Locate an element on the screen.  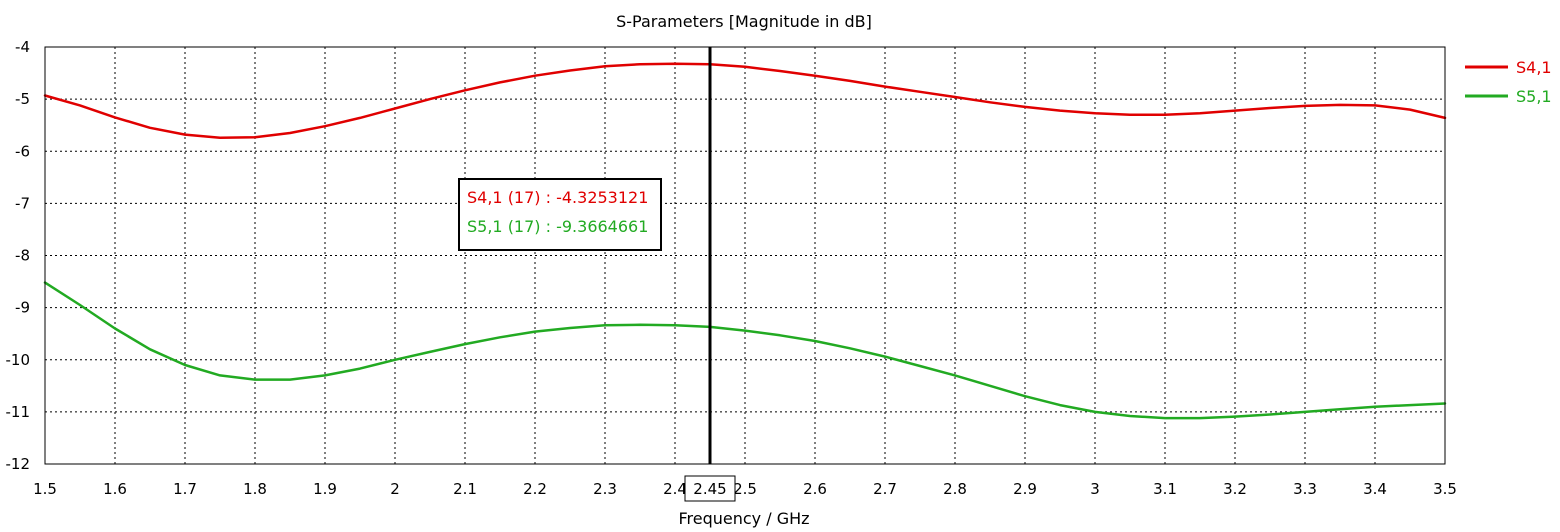
x-tick-label: 1.7 is located at coordinates (185, 489).